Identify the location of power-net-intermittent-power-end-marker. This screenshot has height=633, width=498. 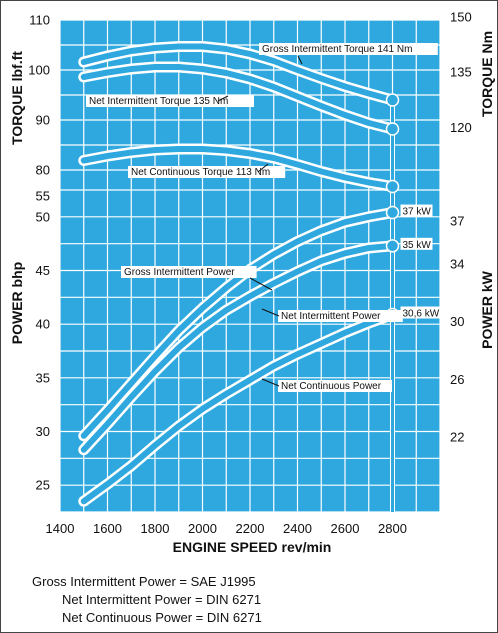
(392, 246).